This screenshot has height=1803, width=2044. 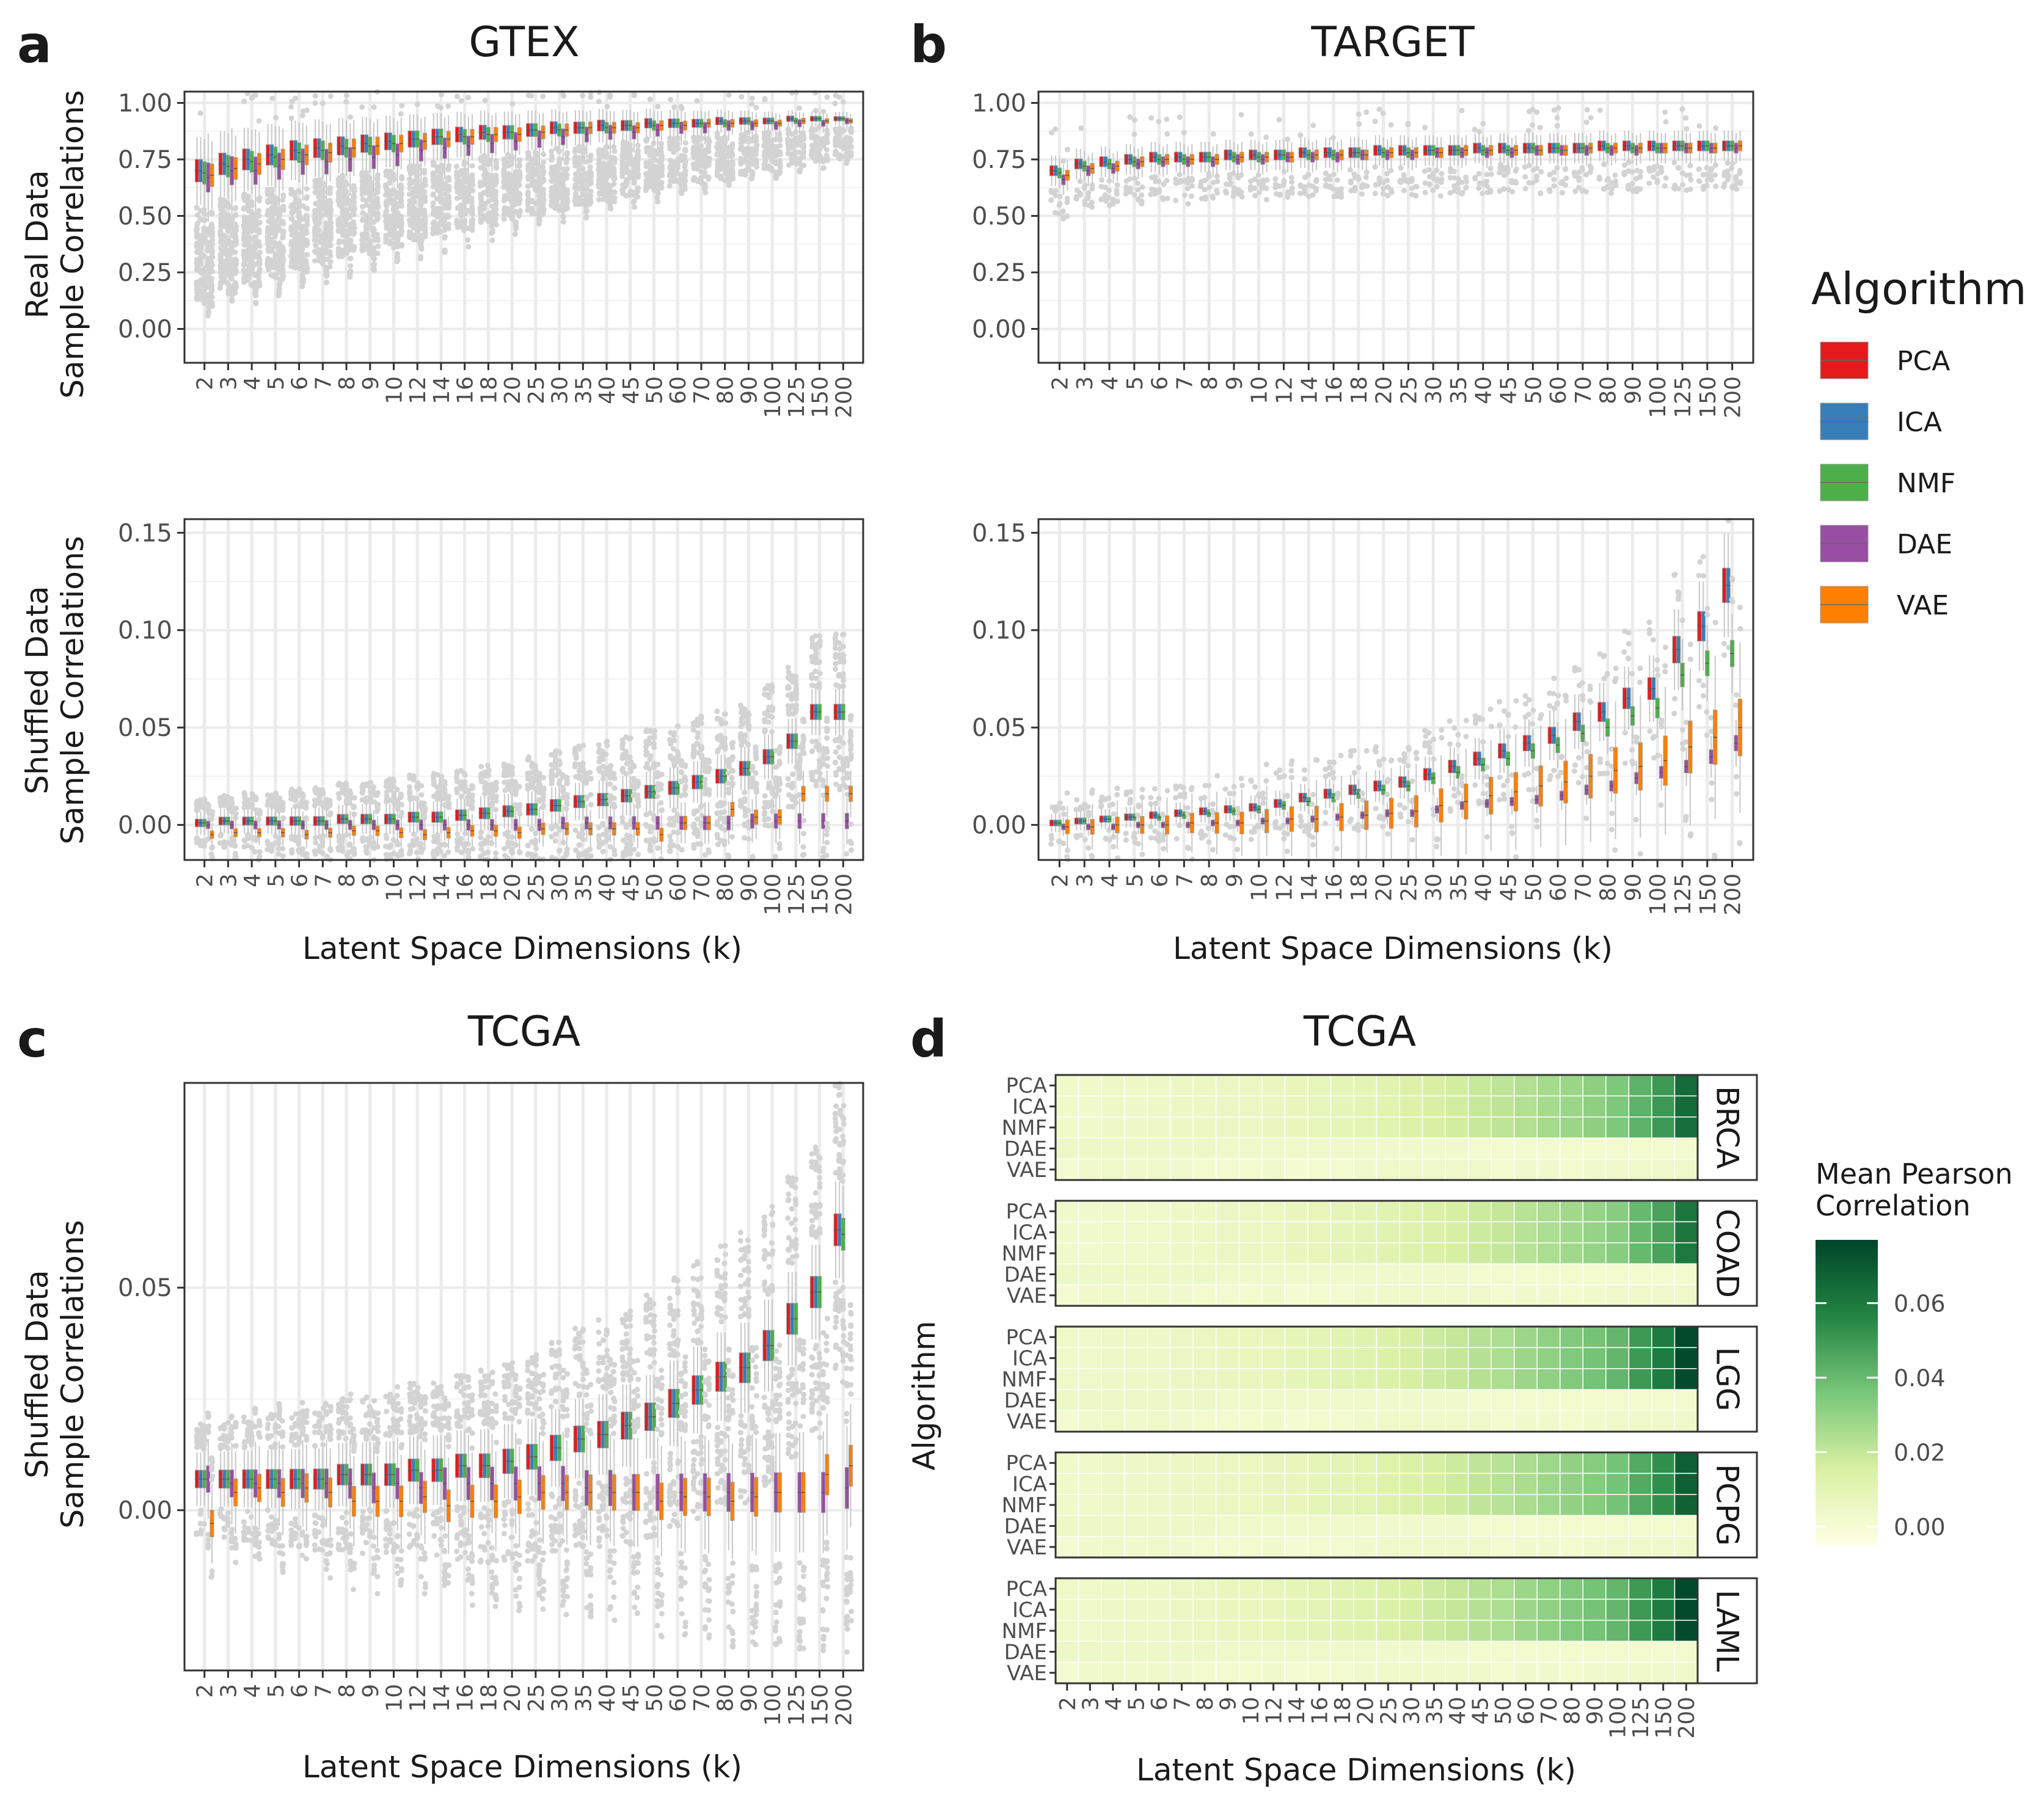 What do you see at coordinates (522, 948) in the screenshot?
I see `panel-a-xlabel: Latent Space Dimensions (k)` at bounding box center [522, 948].